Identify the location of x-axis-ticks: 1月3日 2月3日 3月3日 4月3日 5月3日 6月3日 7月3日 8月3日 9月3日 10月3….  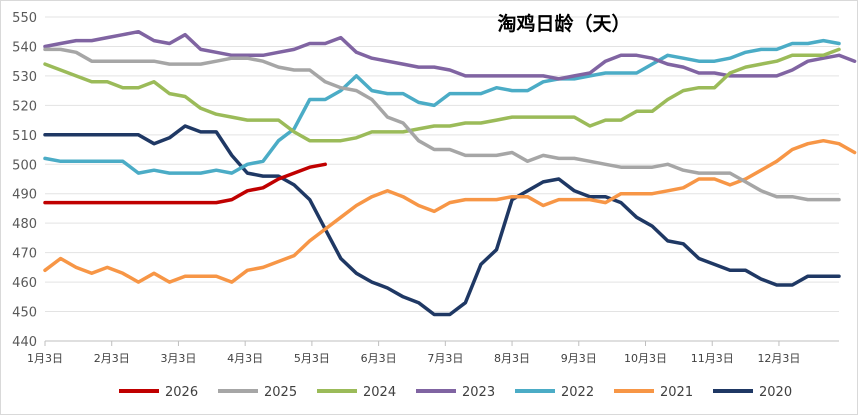
(413, 353).